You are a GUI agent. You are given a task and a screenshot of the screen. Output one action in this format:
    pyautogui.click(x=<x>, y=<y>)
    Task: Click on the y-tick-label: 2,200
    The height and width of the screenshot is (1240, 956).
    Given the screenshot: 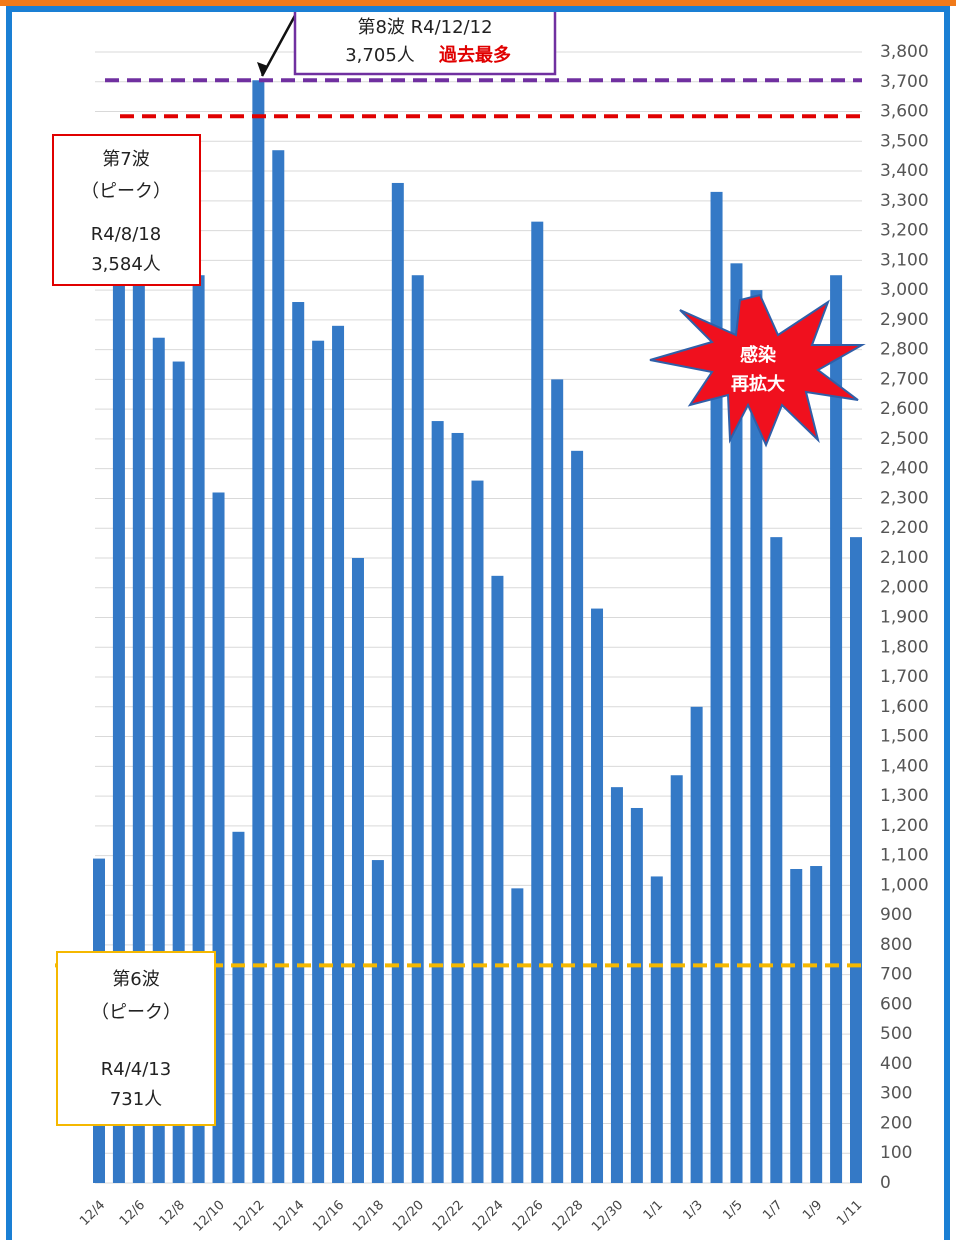 What is the action you would take?
    pyautogui.click(x=904, y=528)
    